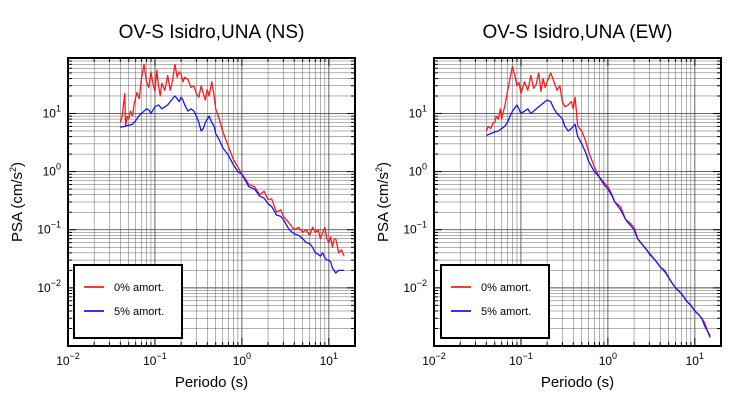  I want to click on chart-title: OV-S Isidro,UNA (EW), so click(577, 32).